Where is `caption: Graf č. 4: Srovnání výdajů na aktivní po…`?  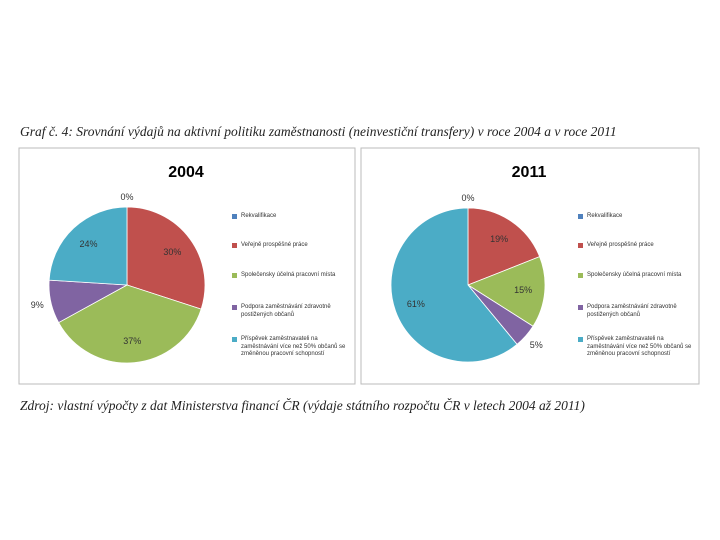 caption: Graf č. 4: Srovnání výdajů na aktivní po… is located at coordinates (318, 131).